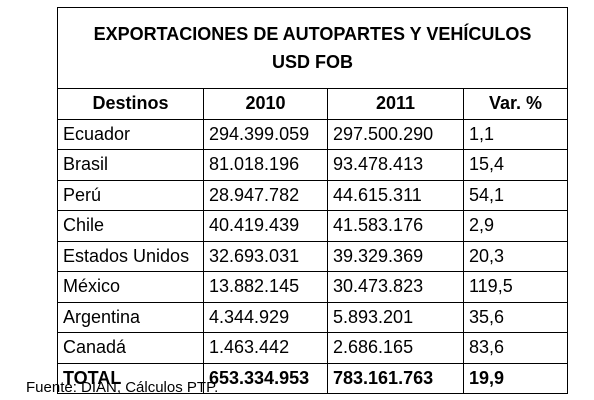  I want to click on header-2010: 2010, so click(265, 104).